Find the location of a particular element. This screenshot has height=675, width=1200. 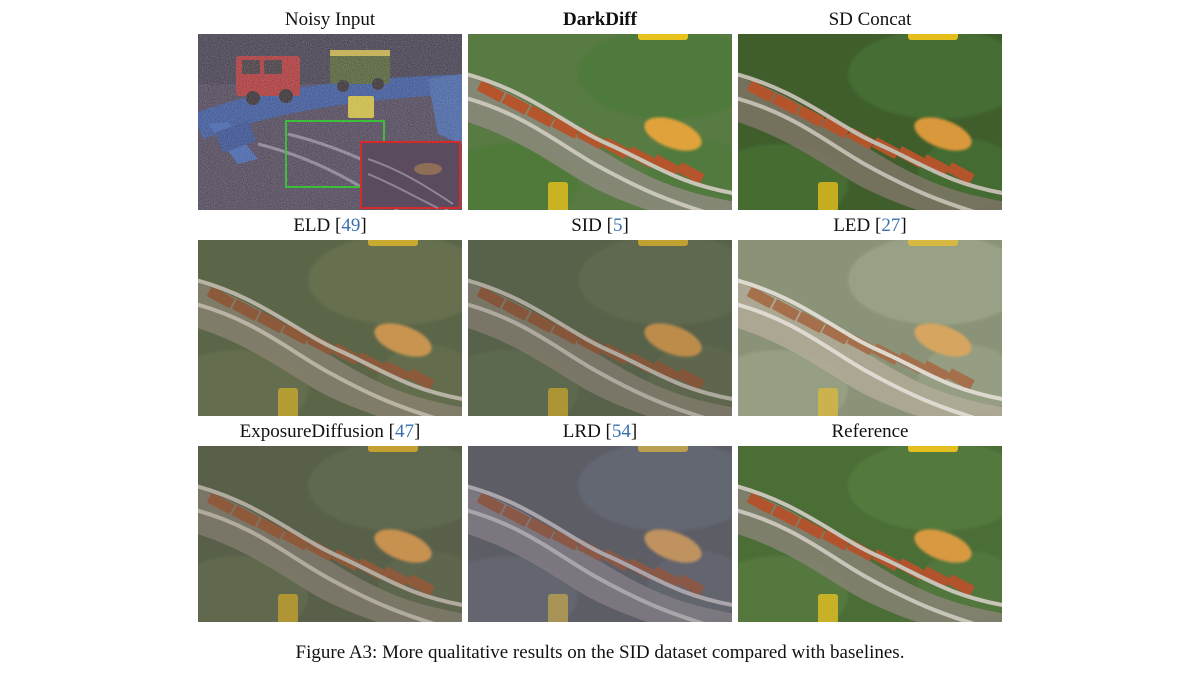

label-text: SD Concat is located at coordinates (870, 19).